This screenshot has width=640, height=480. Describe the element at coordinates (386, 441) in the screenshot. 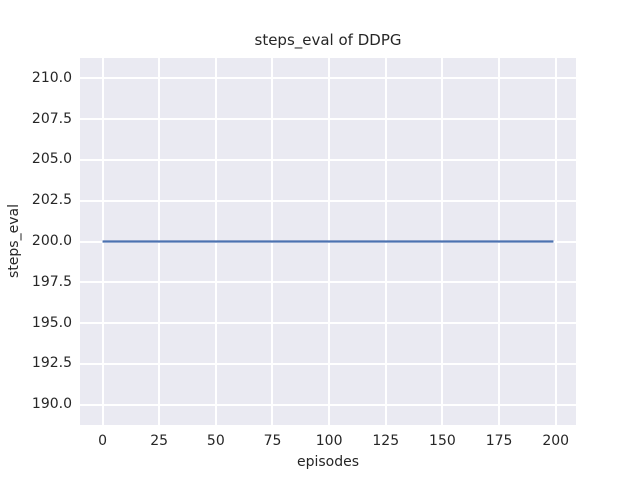

I see `x-tick-label: 125` at that location.